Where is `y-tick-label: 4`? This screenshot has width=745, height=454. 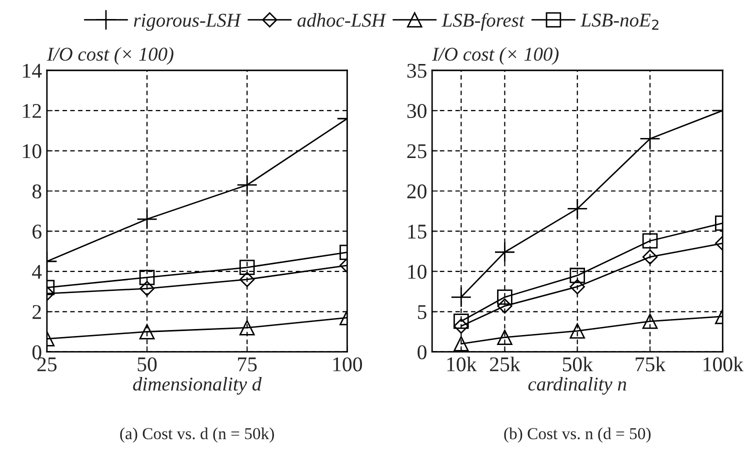 y-tick-label: 4 is located at coordinates (37, 271).